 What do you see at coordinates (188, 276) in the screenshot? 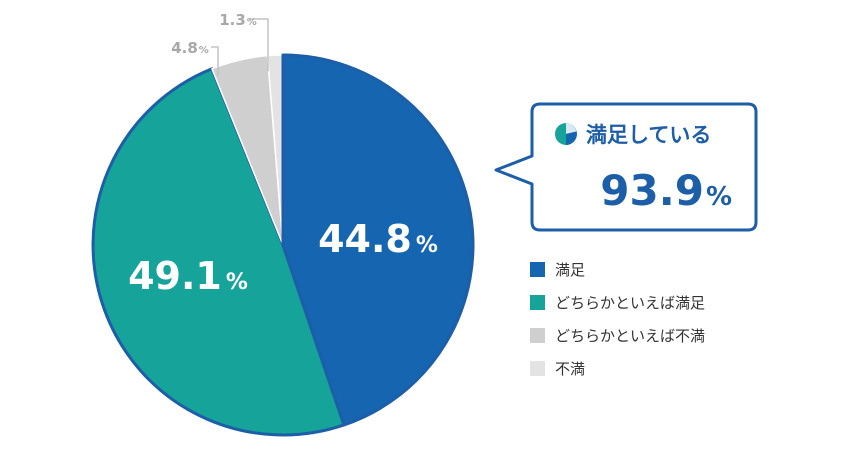
I see `value-label-どちらかといえば満足: 49.1%` at bounding box center [188, 276].